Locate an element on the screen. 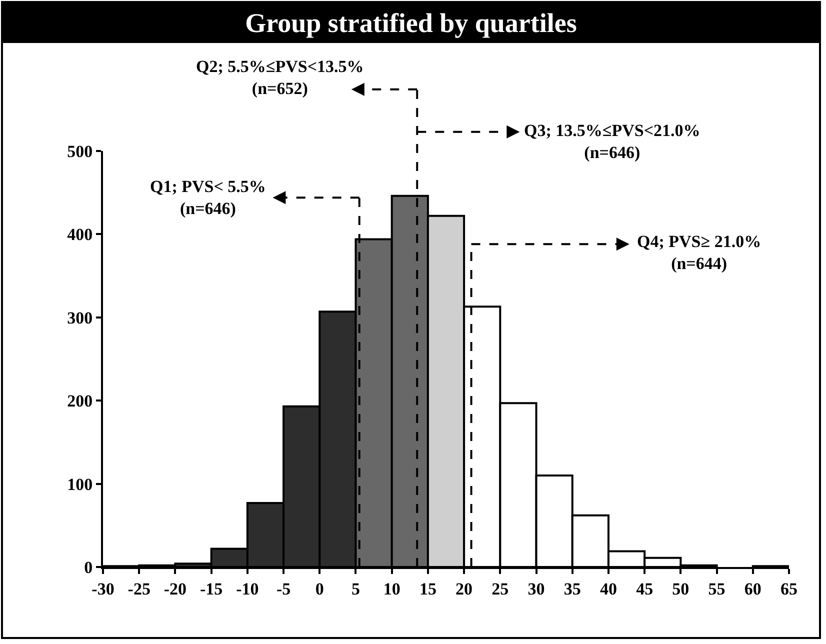 This screenshot has width=826, height=644. x-tick-label: -15 is located at coordinates (211, 588).